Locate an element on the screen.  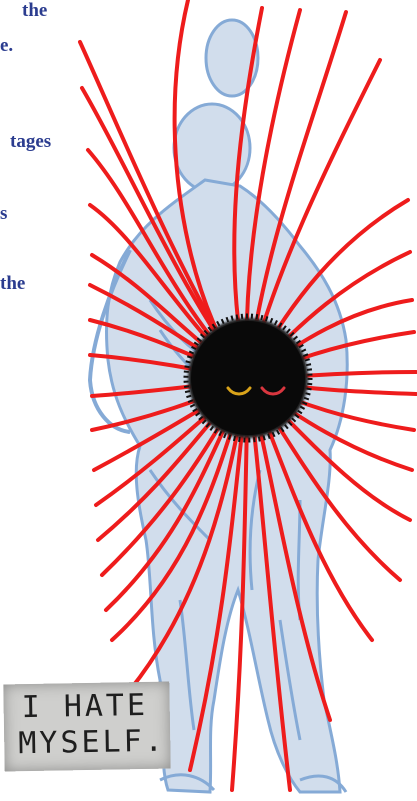
hate-myself-sign: I HATE MYSELF. is located at coordinates (87, 726).